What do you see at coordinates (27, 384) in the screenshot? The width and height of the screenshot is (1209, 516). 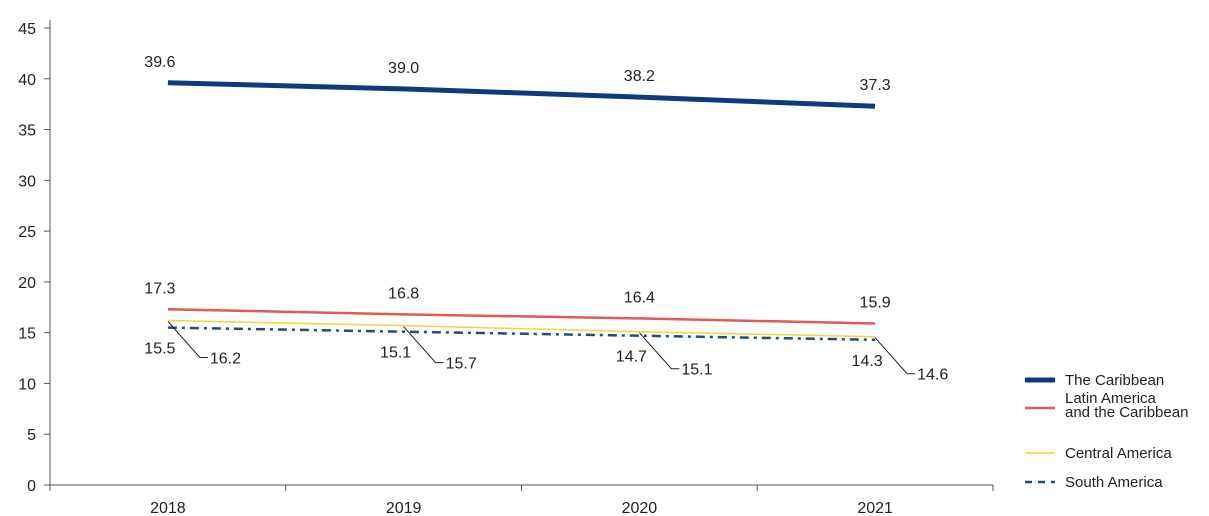 I see `y-tick-label: 10` at bounding box center [27, 384].